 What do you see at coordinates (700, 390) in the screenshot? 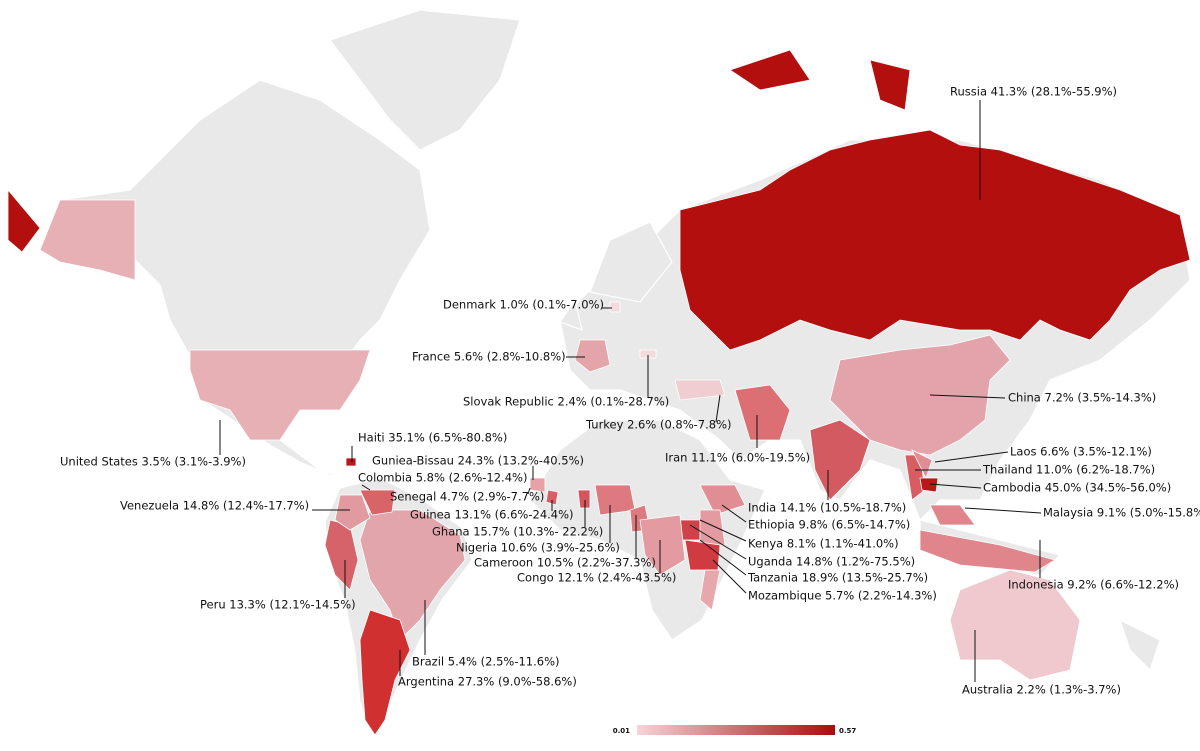
I see `turkey` at bounding box center [700, 390].